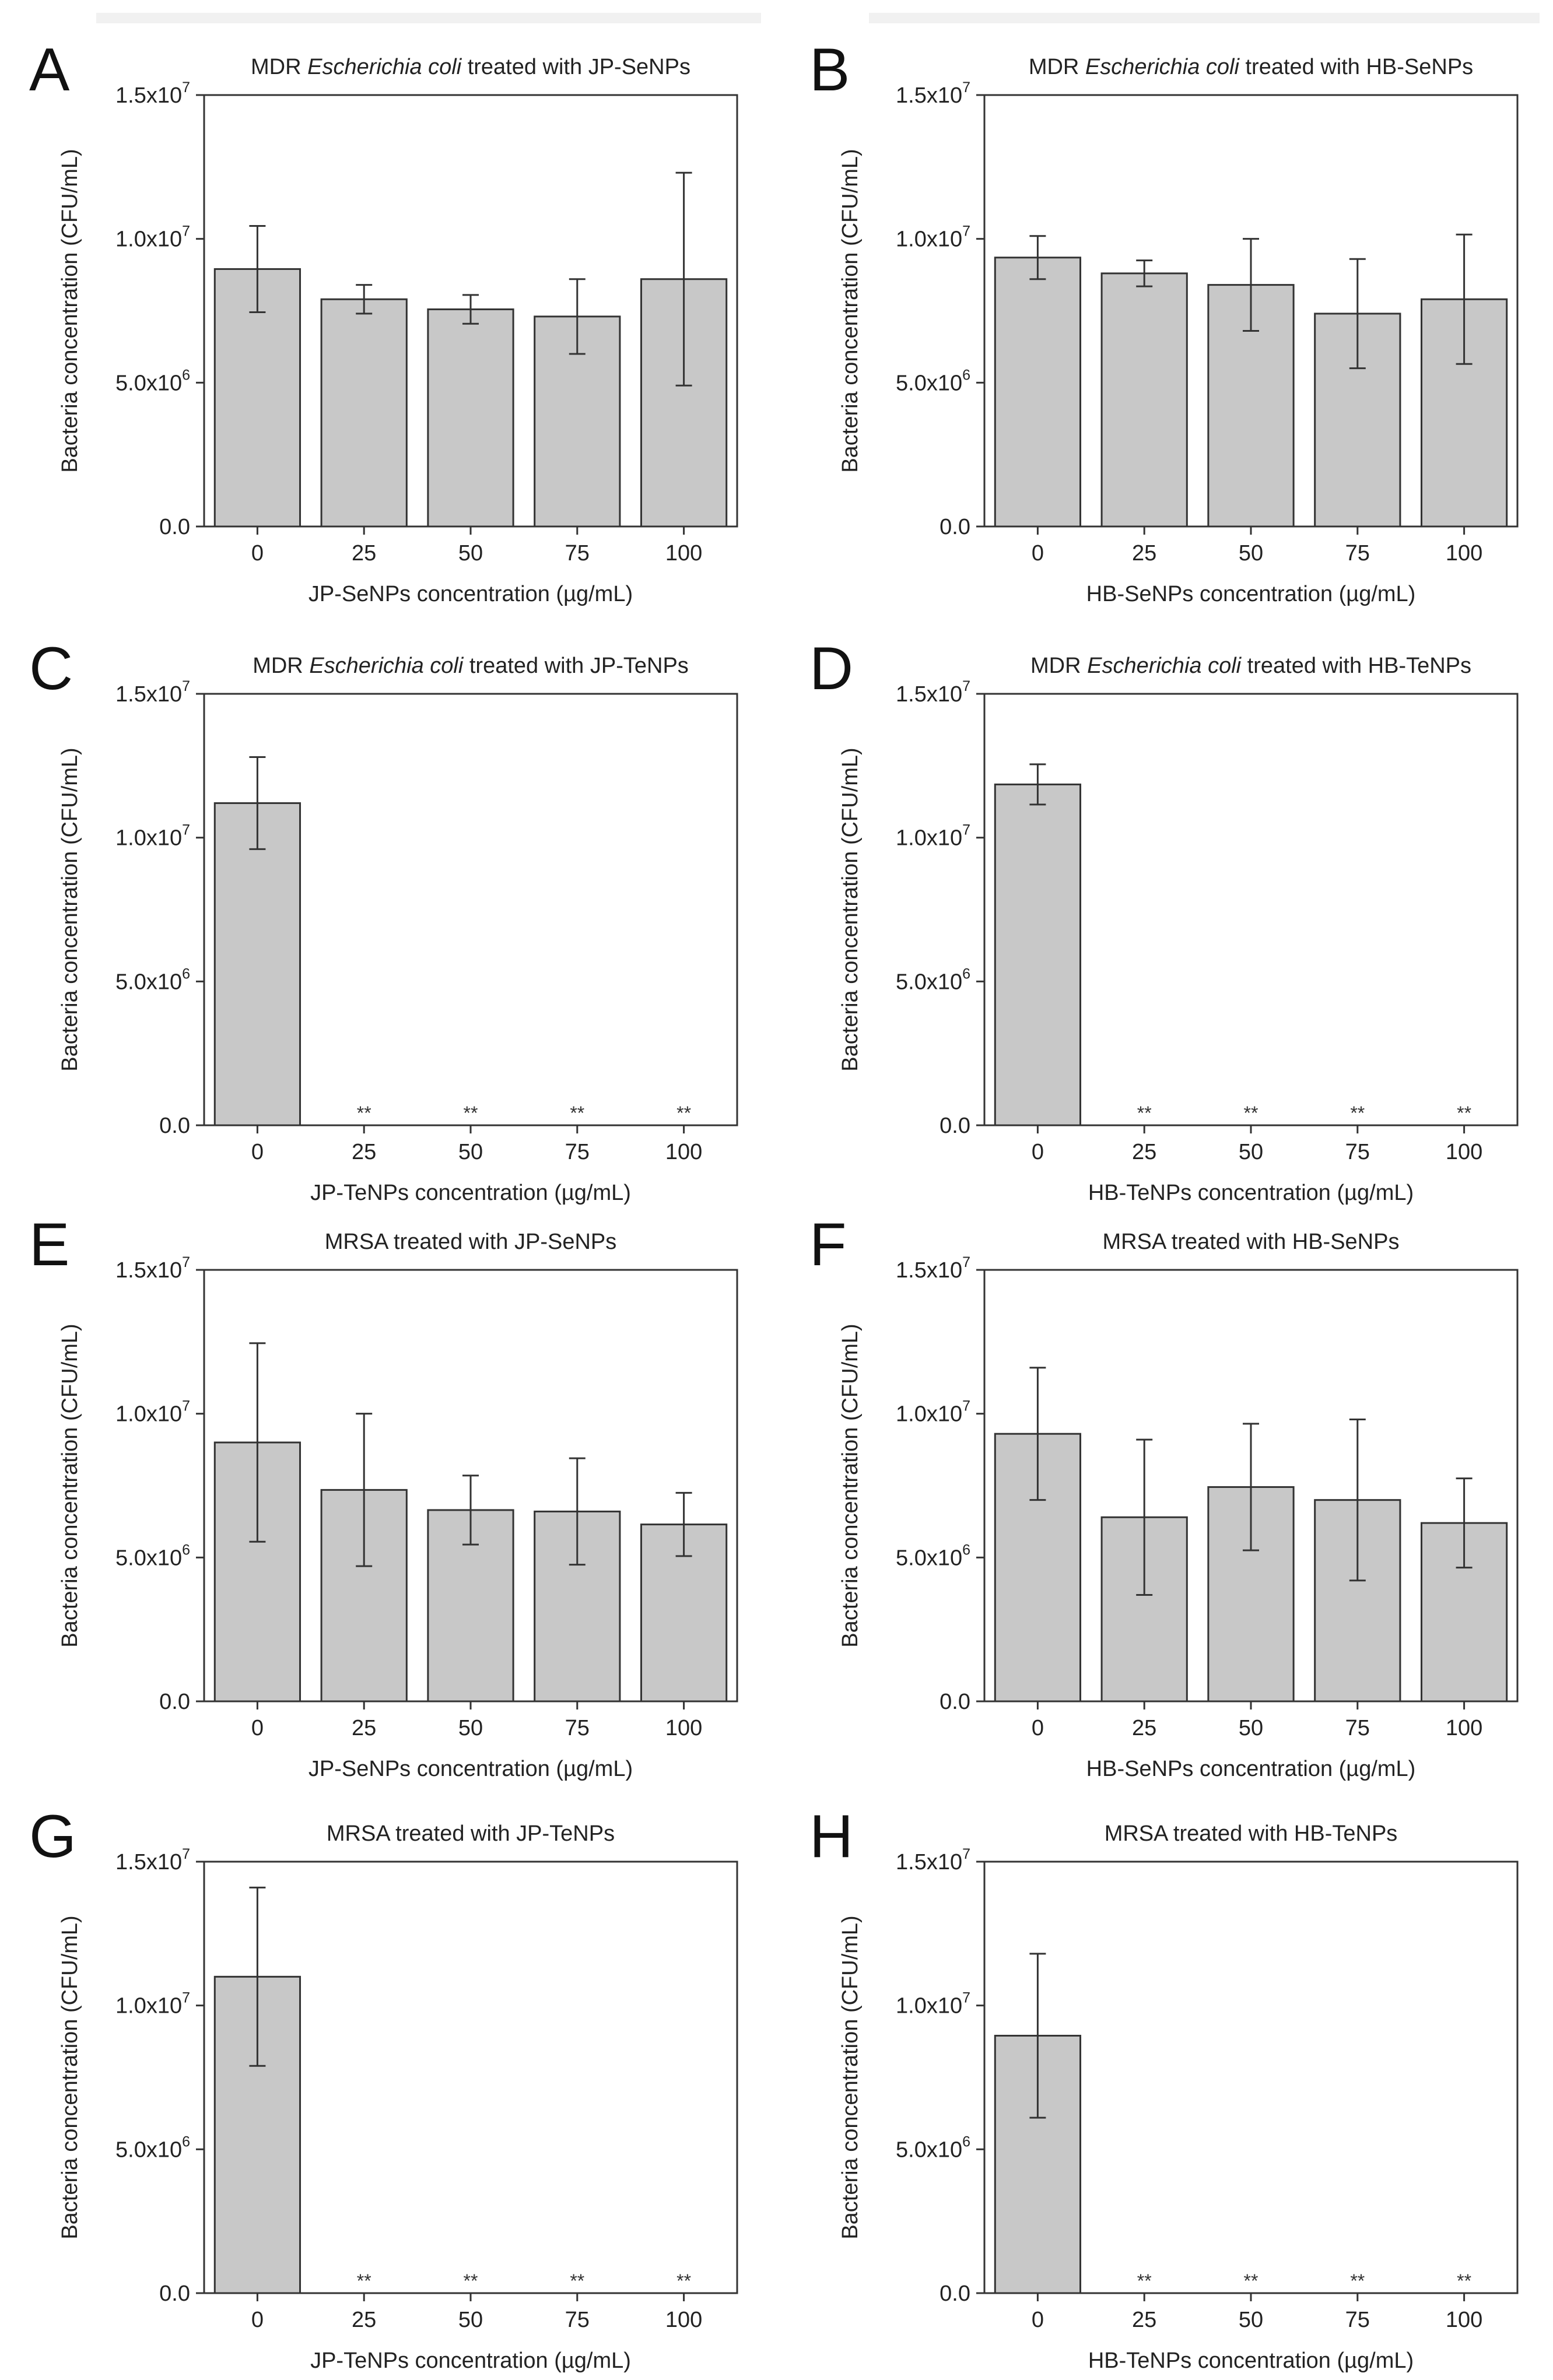 The height and width of the screenshot is (2380, 1553). I want to click on chart-title: MRSA treated with HB-TeNPs, so click(1251, 1833).